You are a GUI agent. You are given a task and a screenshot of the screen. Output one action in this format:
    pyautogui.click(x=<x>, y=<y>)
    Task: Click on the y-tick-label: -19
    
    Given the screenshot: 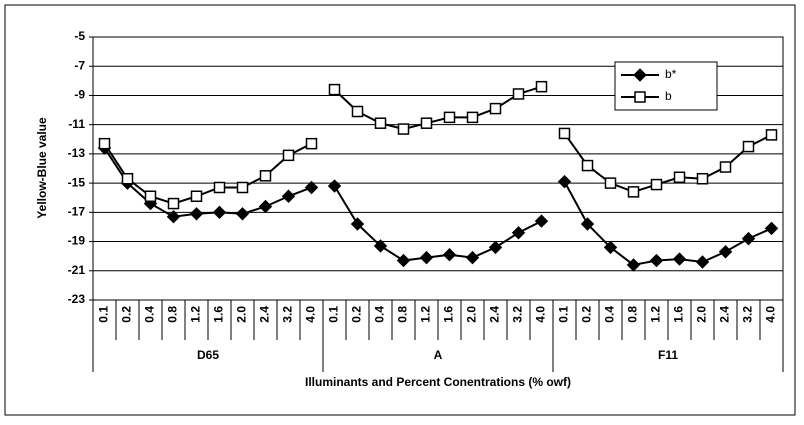 What is the action you would take?
    pyautogui.click(x=77, y=241)
    